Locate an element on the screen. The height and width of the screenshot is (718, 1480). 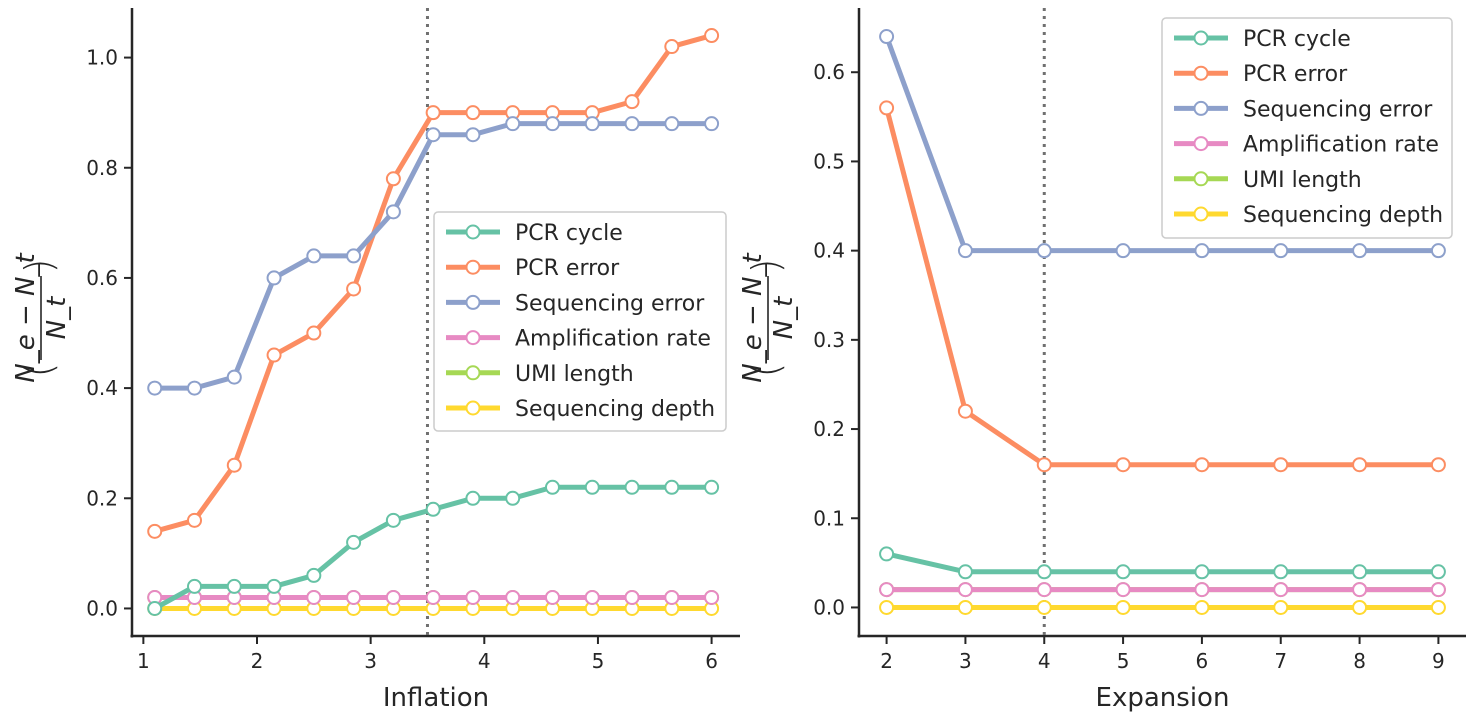
x-axis-label: Inflation is located at coordinates (436, 698).